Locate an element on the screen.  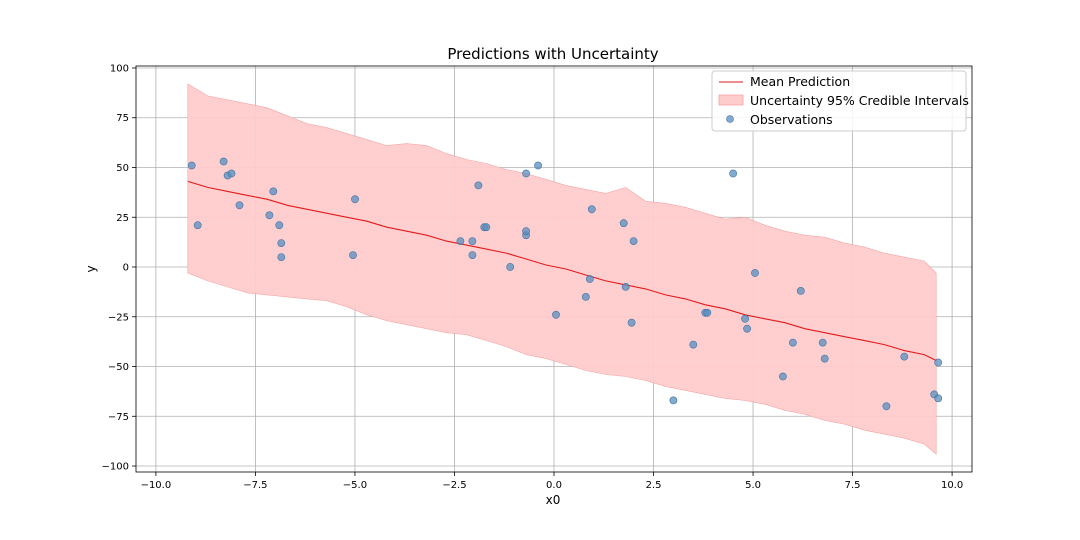
x-tick-label: −2.5 is located at coordinates (454, 485).